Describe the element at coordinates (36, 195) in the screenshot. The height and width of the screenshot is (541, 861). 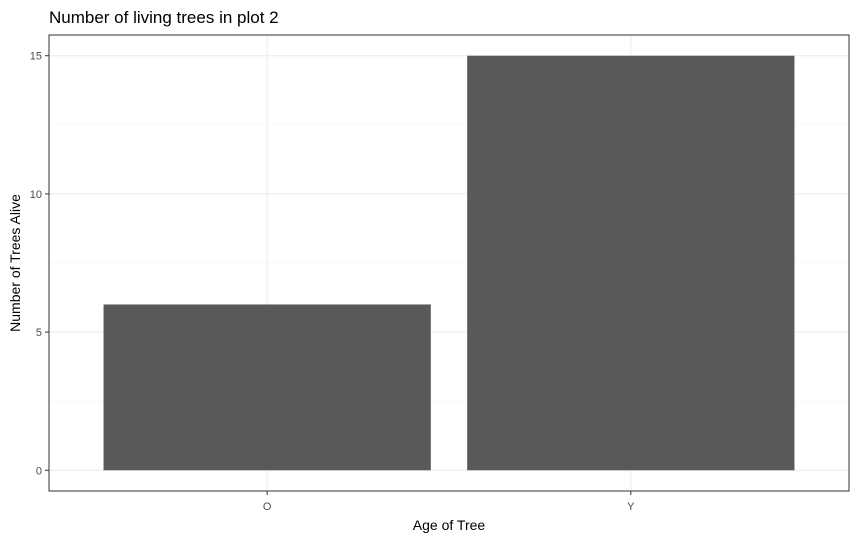
I see `y-tick-label: 10` at that location.